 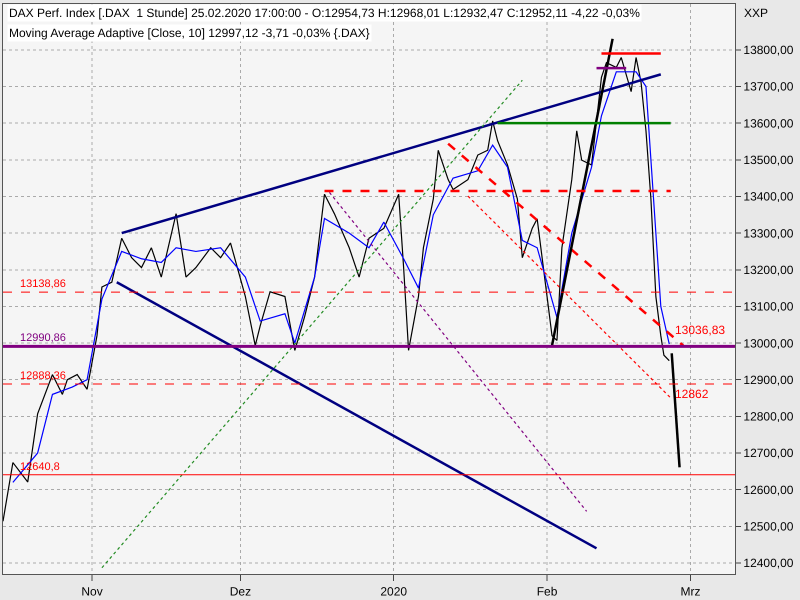 I want to click on y-tick-label: 12600,00, so click(x=768, y=489).